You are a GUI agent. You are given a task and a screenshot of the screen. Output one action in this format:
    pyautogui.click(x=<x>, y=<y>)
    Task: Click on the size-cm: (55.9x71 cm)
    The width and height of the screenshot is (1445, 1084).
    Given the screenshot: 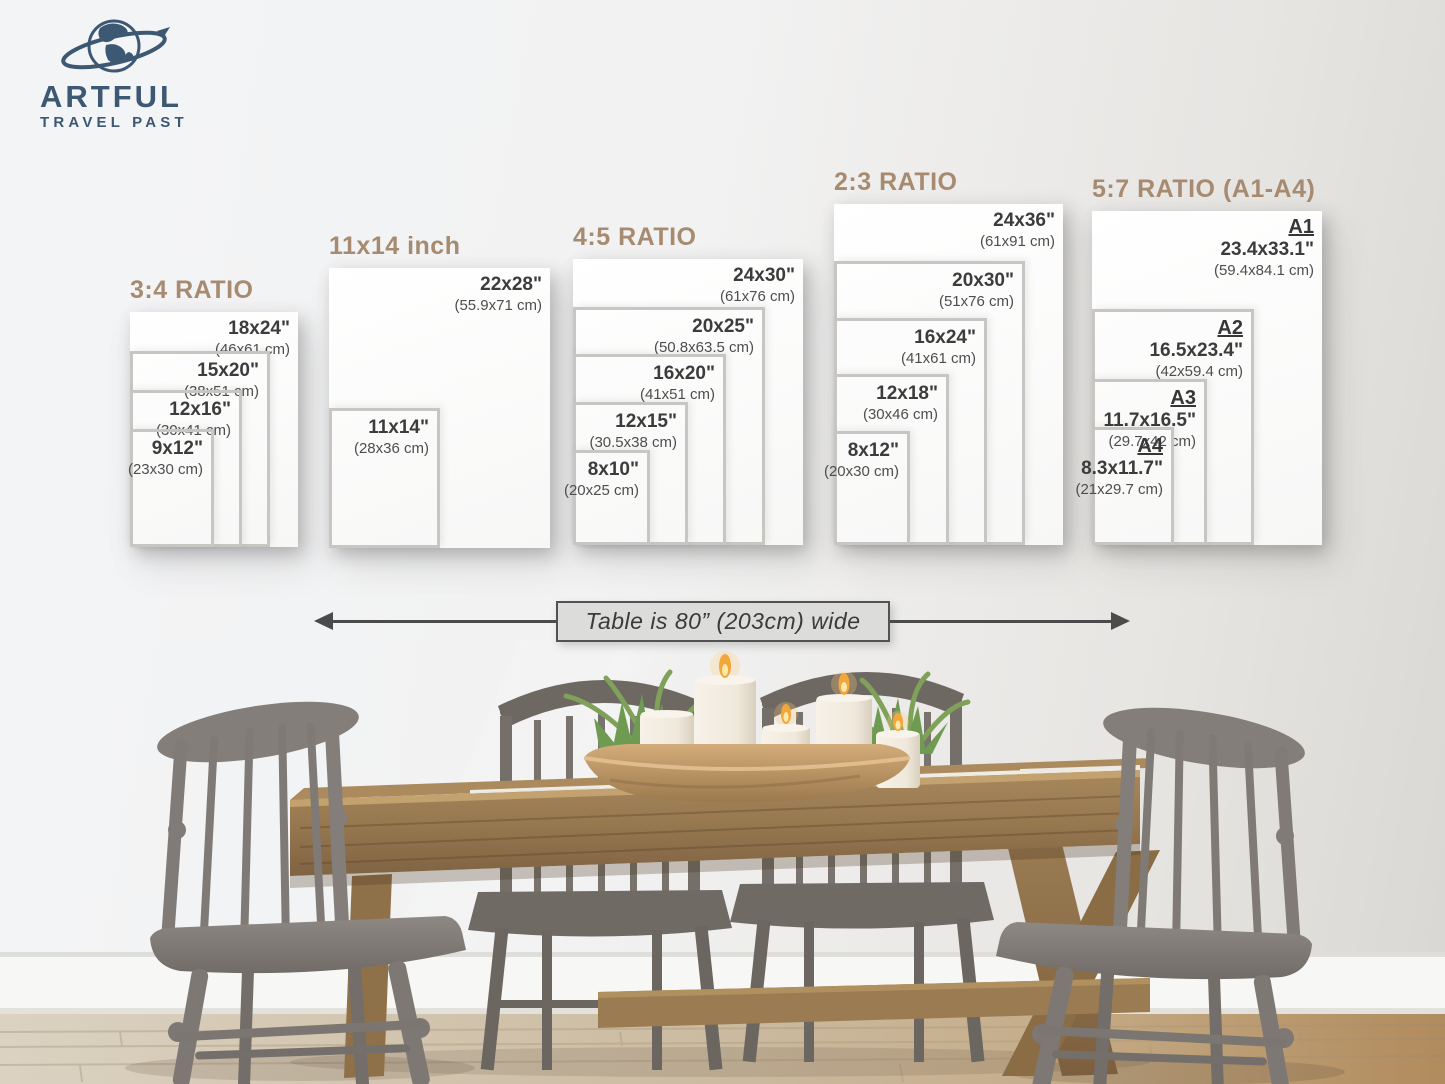 What is the action you would take?
    pyautogui.click(x=498, y=305)
    